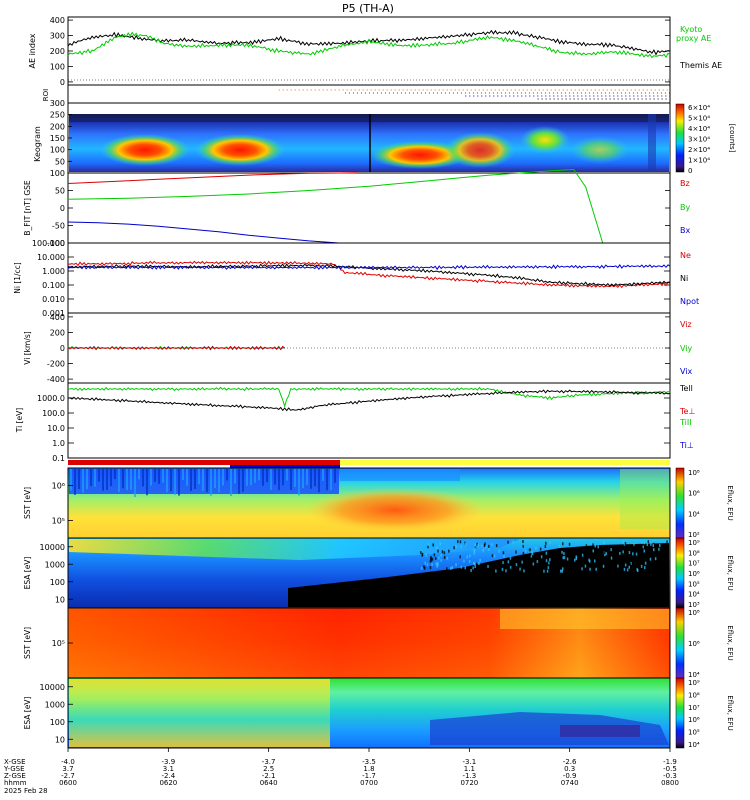  What do you see at coordinates (691, 29) in the screenshot?
I see `legend-kyoto: Kyoto` at bounding box center [691, 29].